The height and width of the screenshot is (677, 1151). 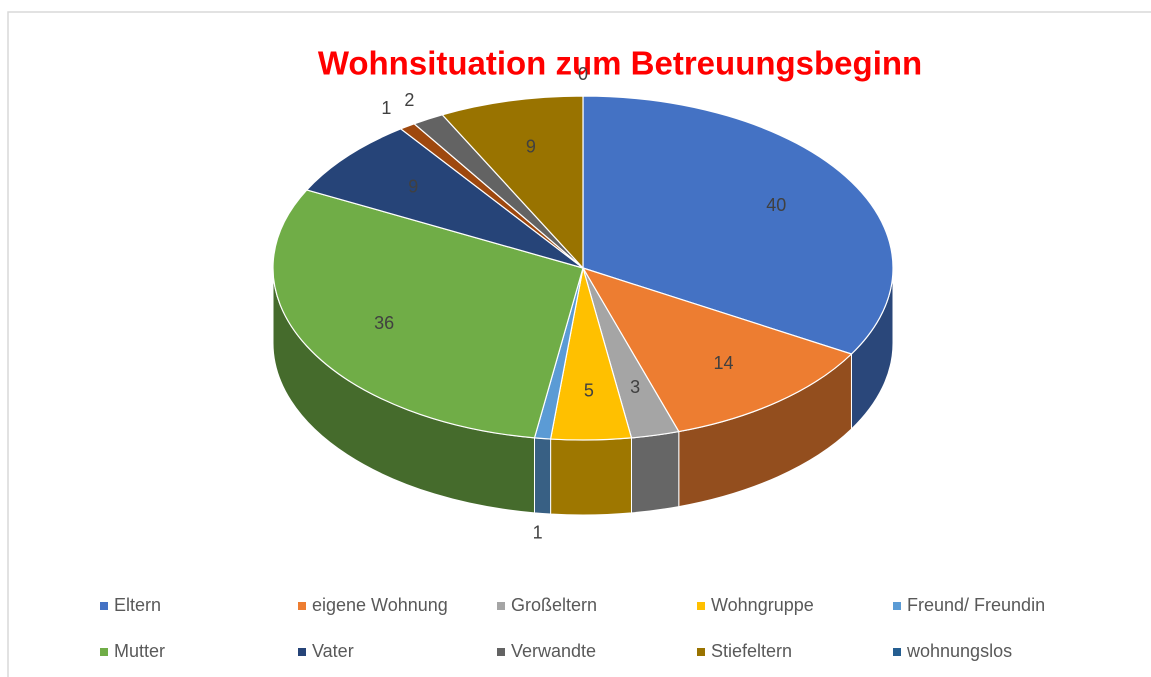 What do you see at coordinates (583, 74) in the screenshot?
I see `data-label: 0` at bounding box center [583, 74].